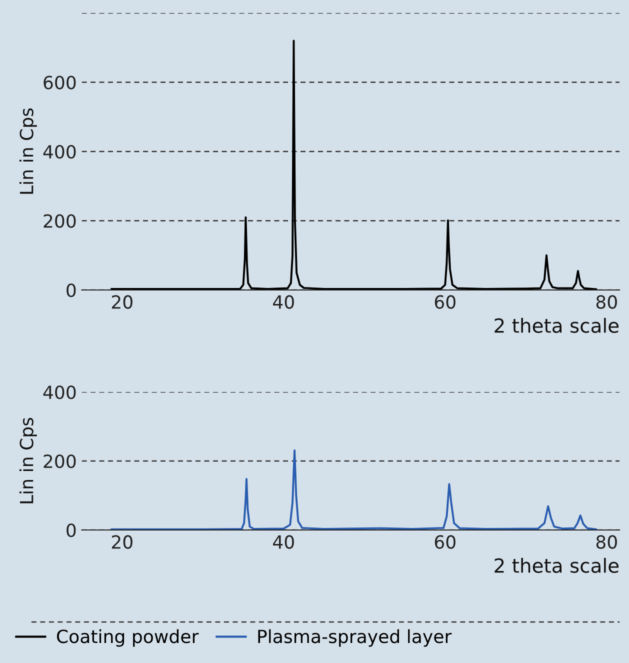 This screenshot has width=629, height=663. I want to click on line-series, so click(354, 489).